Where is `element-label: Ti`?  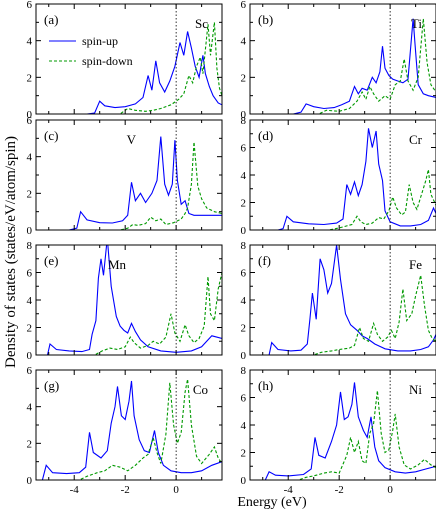
element-label: Ti is located at coordinates (416, 23).